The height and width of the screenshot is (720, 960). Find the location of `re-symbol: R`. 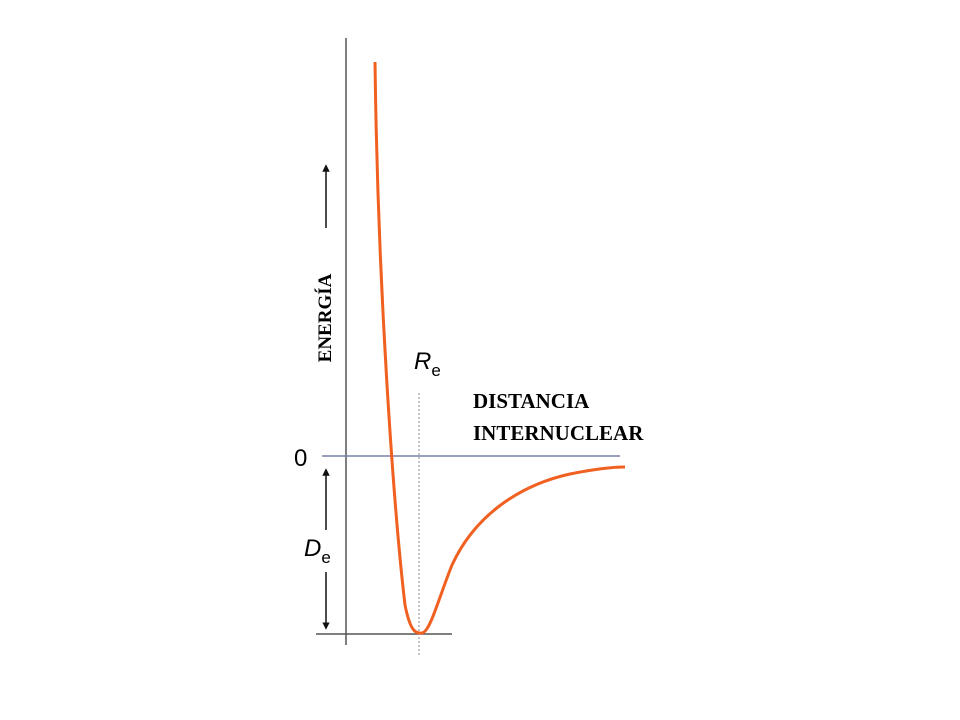

re-symbol: R is located at coordinates (422, 361).